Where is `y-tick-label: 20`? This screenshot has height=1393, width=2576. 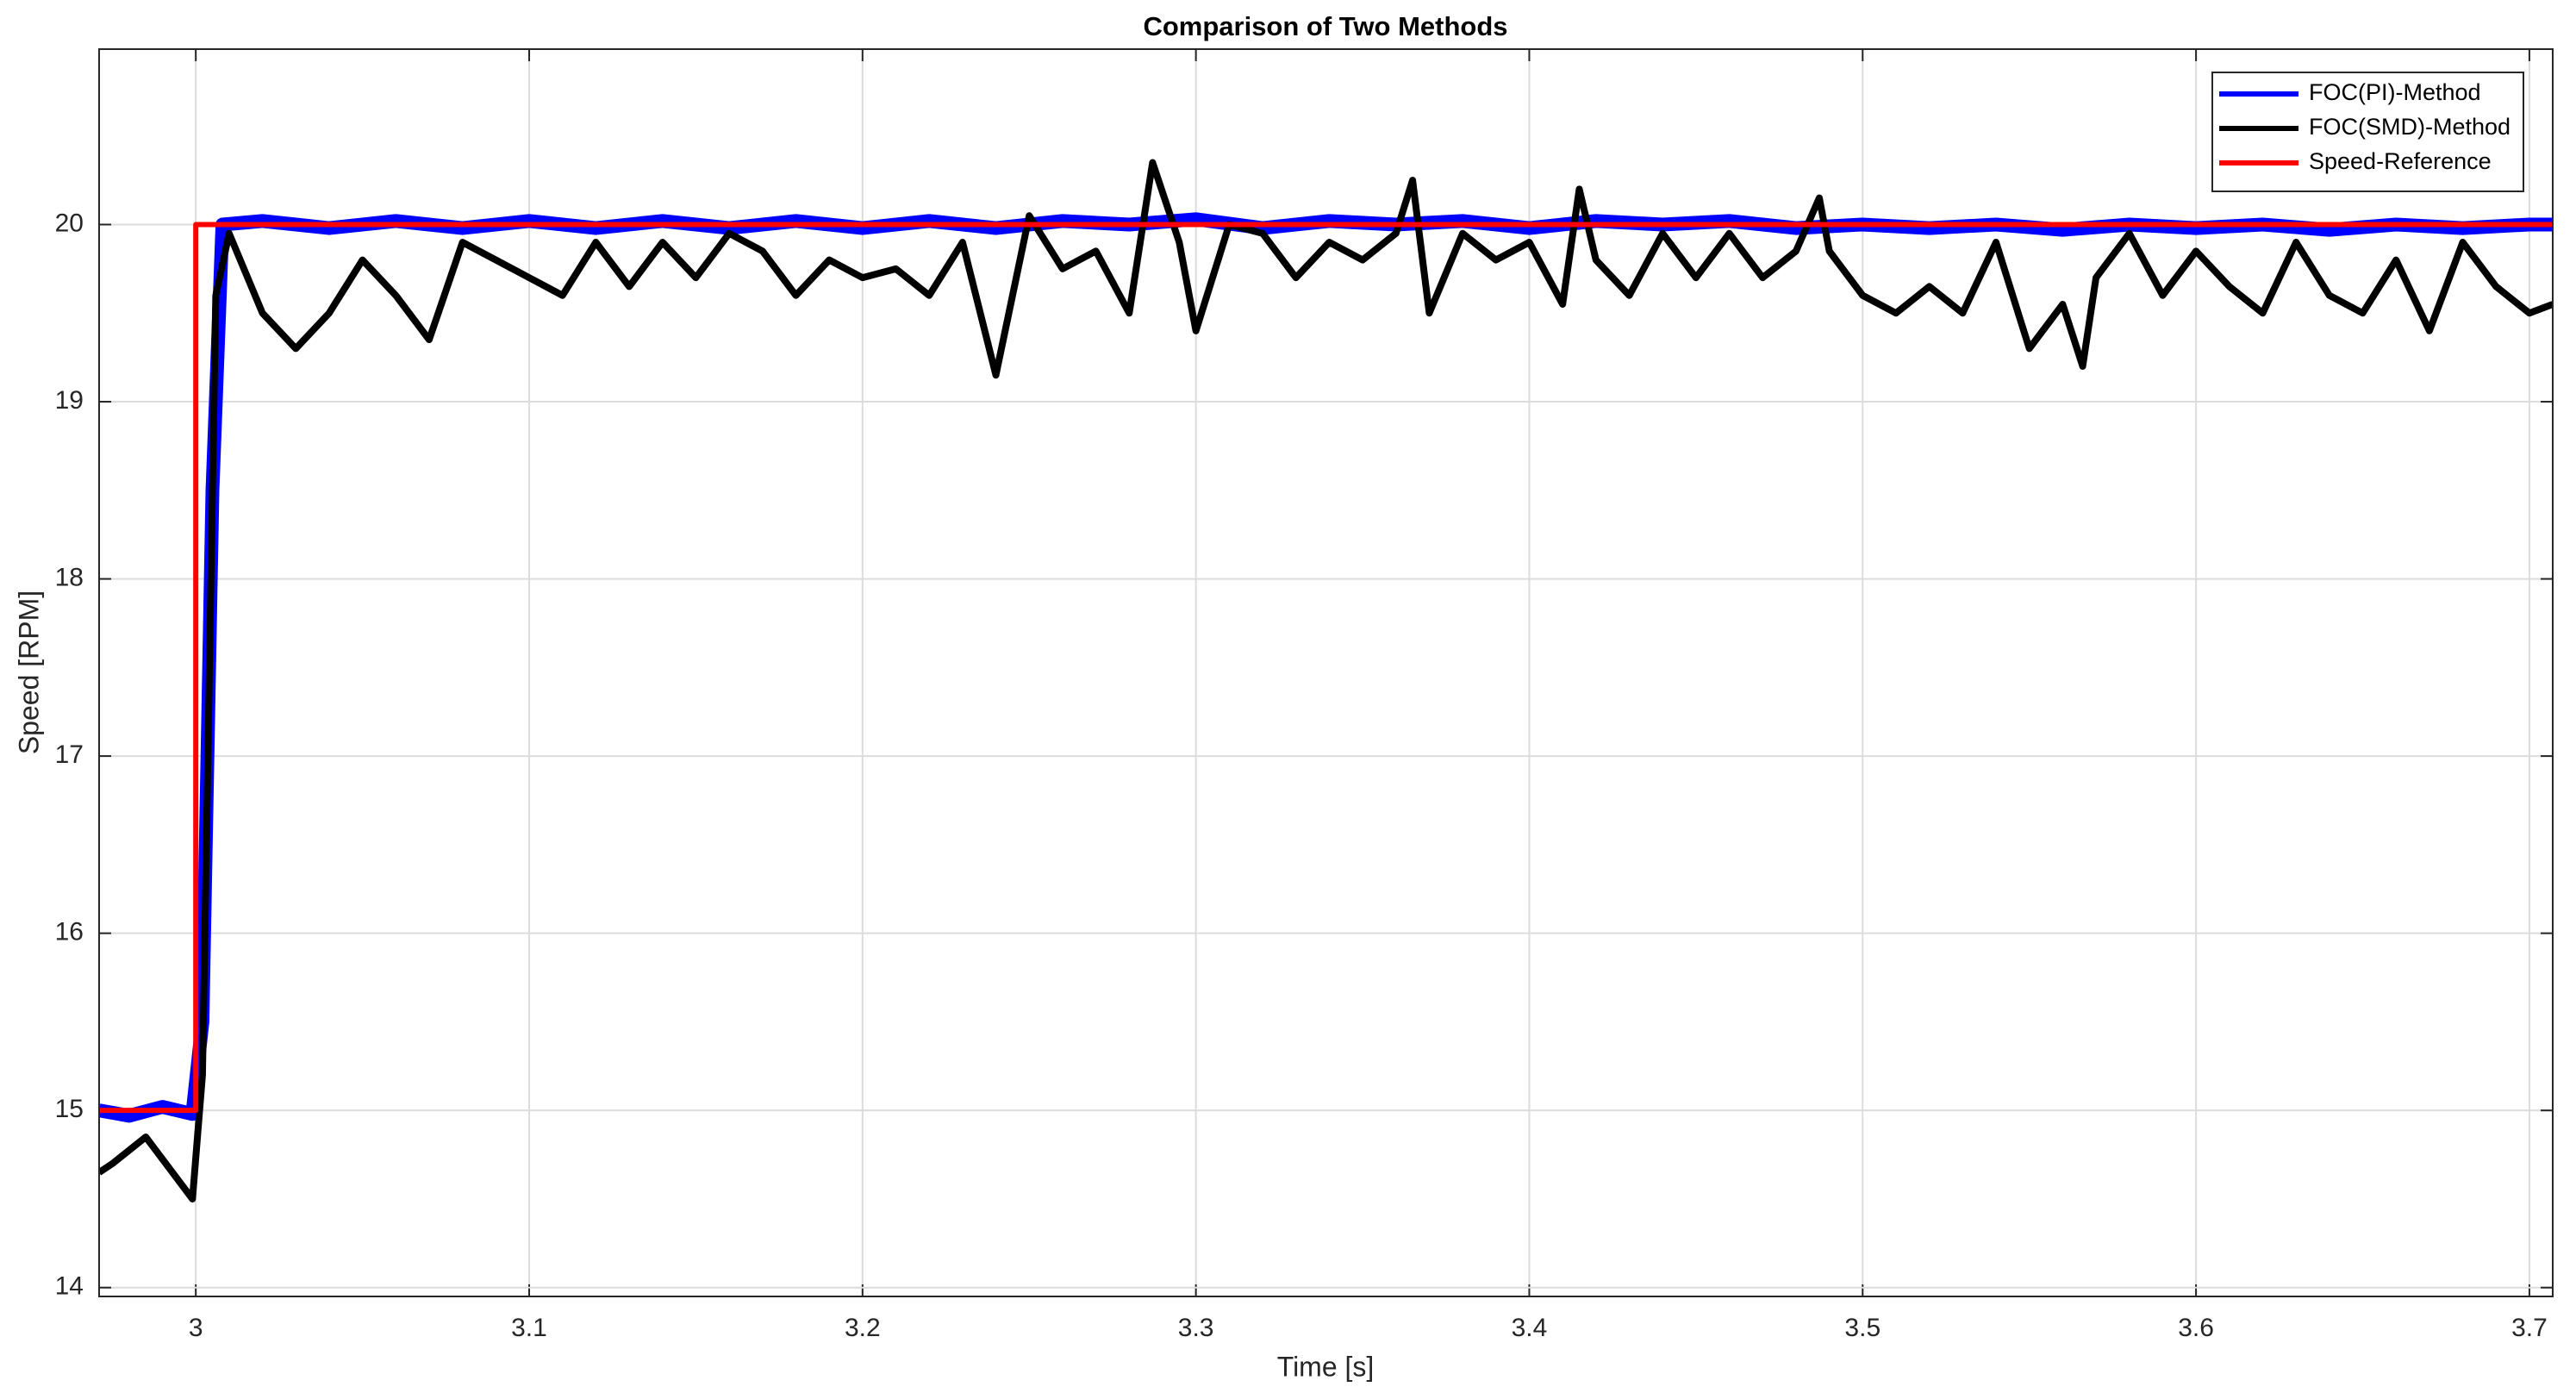
y-tick-label: 20 is located at coordinates (69, 223).